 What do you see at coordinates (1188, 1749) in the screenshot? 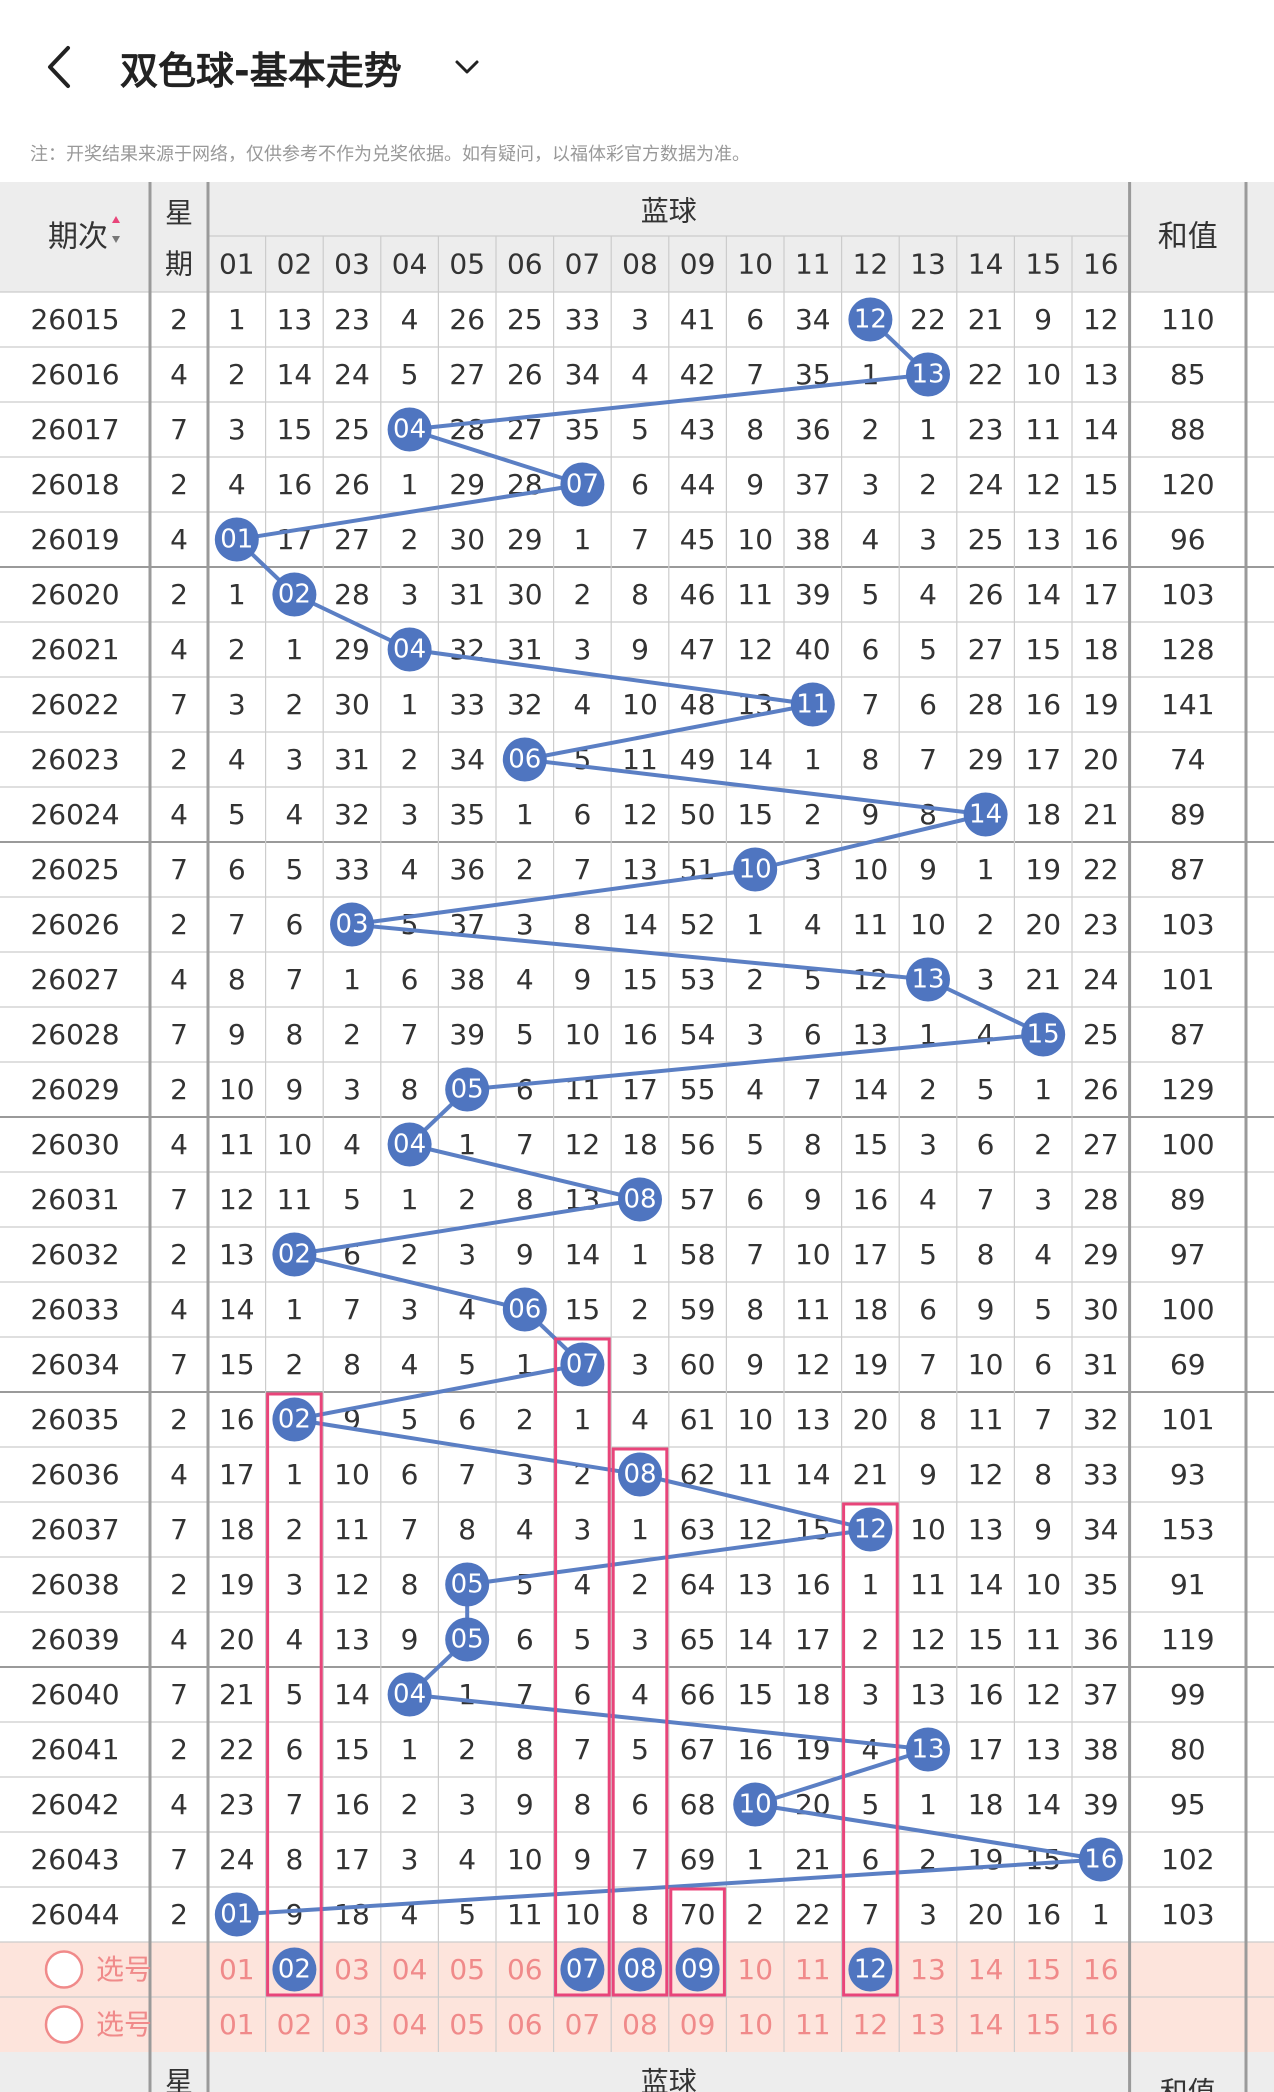
I see `sum-cell: 80` at bounding box center [1188, 1749].